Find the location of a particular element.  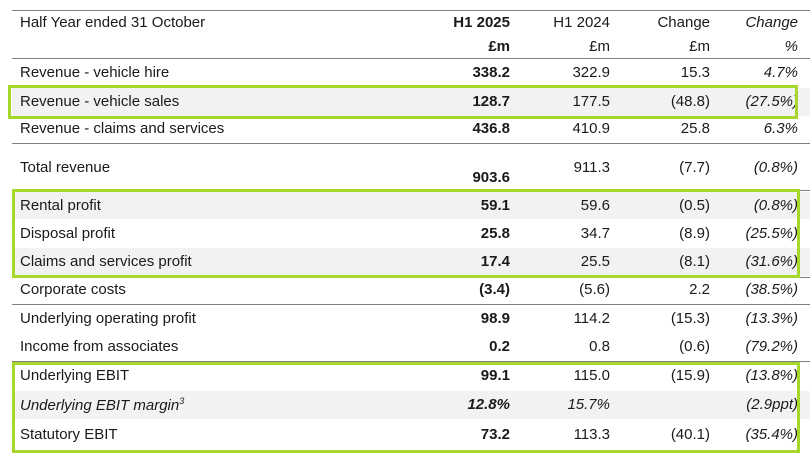

rule-after-corporate is located at coordinates (411, 304).